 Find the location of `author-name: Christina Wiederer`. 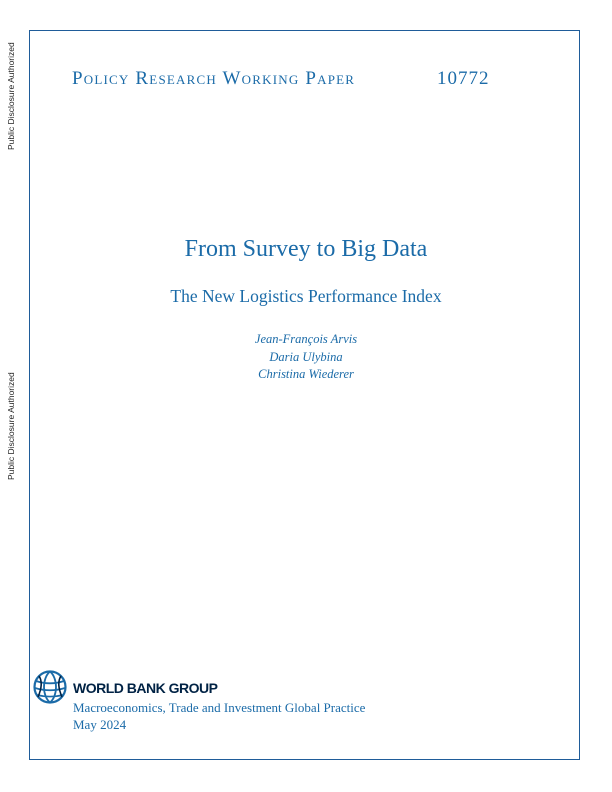

author-name: Christina Wiederer is located at coordinates (306, 374).